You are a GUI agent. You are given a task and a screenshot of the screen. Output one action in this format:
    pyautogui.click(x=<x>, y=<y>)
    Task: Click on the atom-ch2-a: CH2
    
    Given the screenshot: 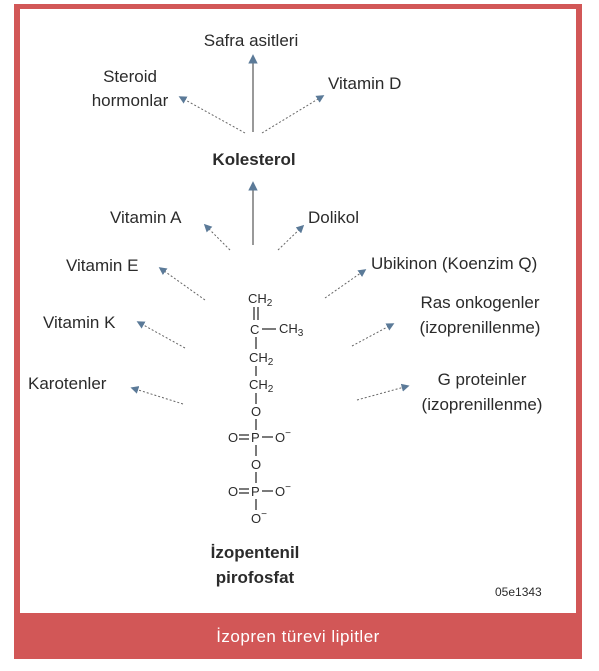 What is the action you would take?
    pyautogui.click(x=261, y=359)
    